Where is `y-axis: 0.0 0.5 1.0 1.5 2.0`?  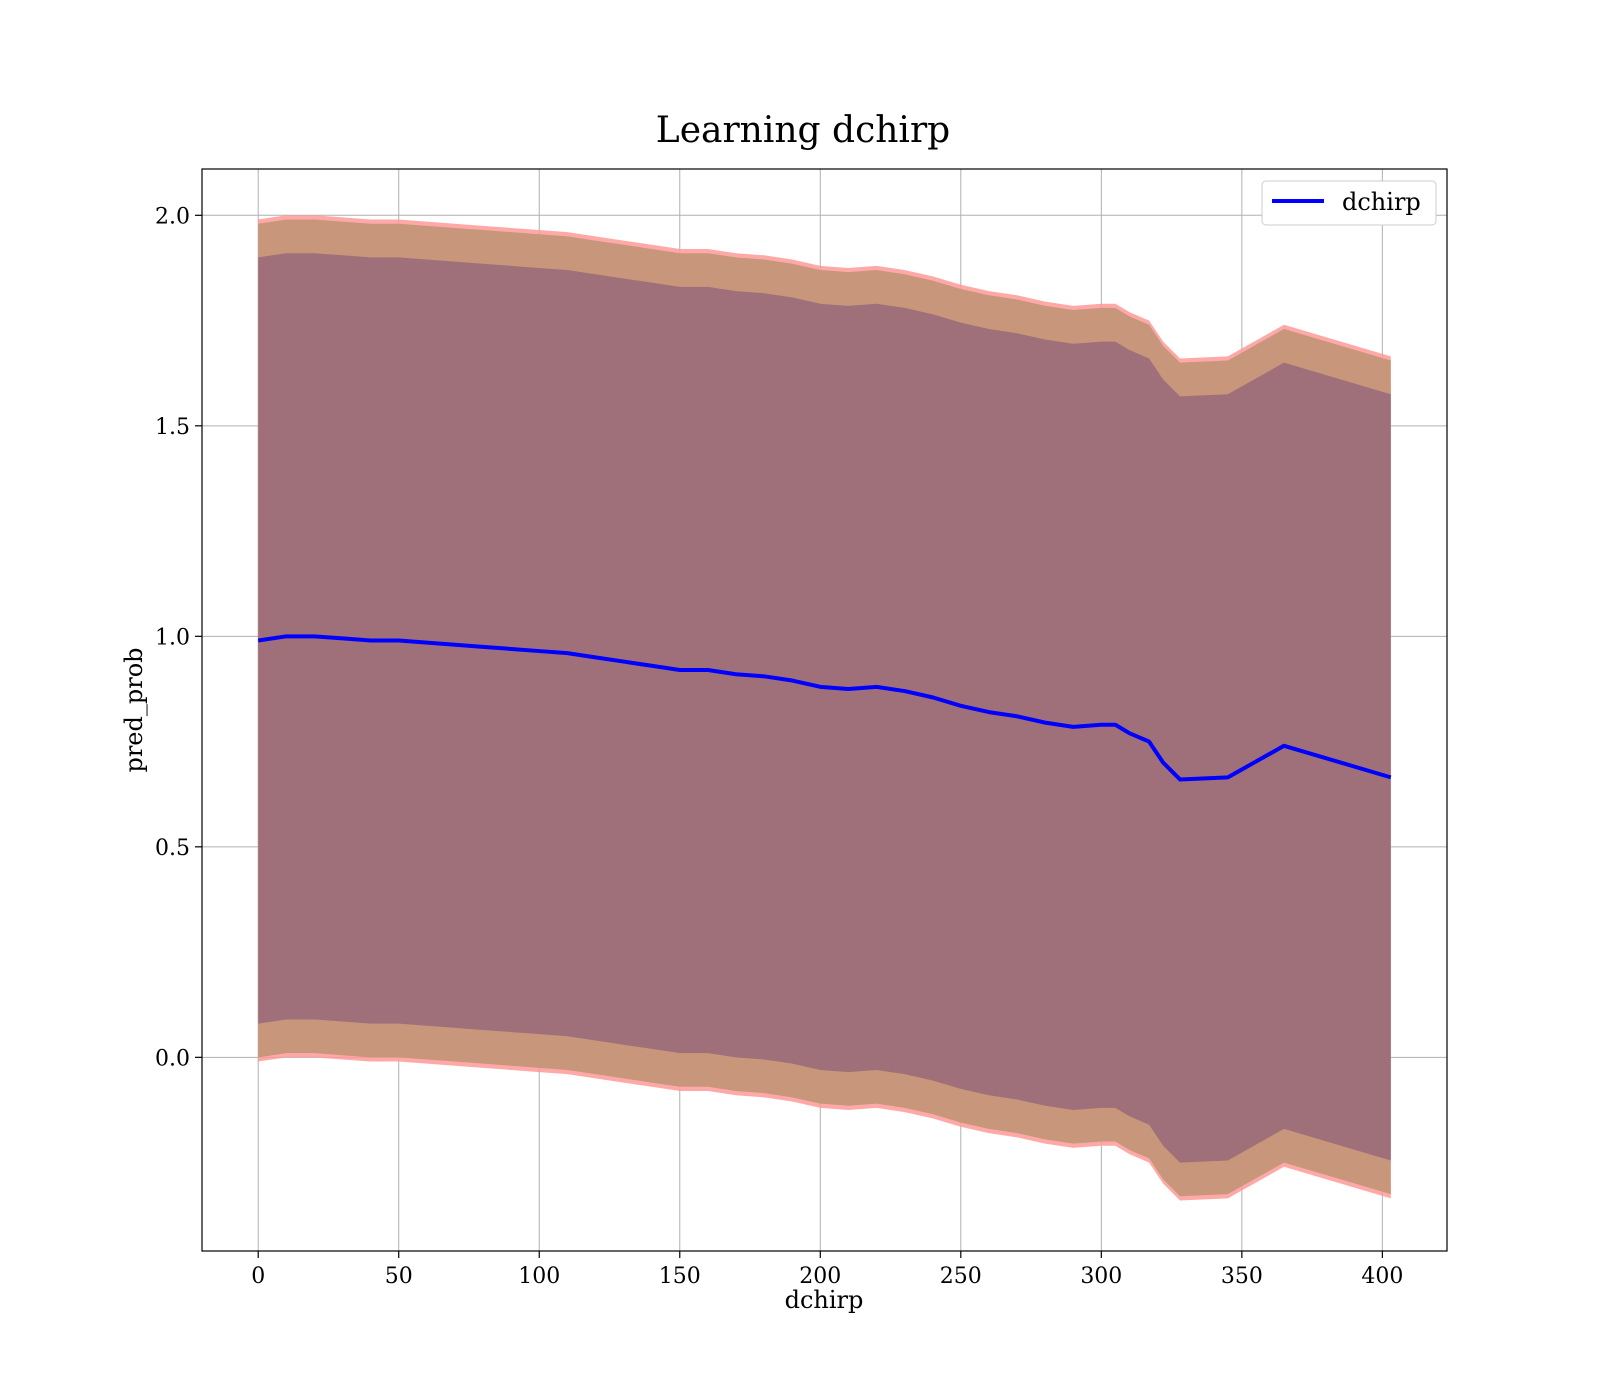
y-axis: 0.0 0.5 1.0 1.5 2.0 is located at coordinates (178, 637).